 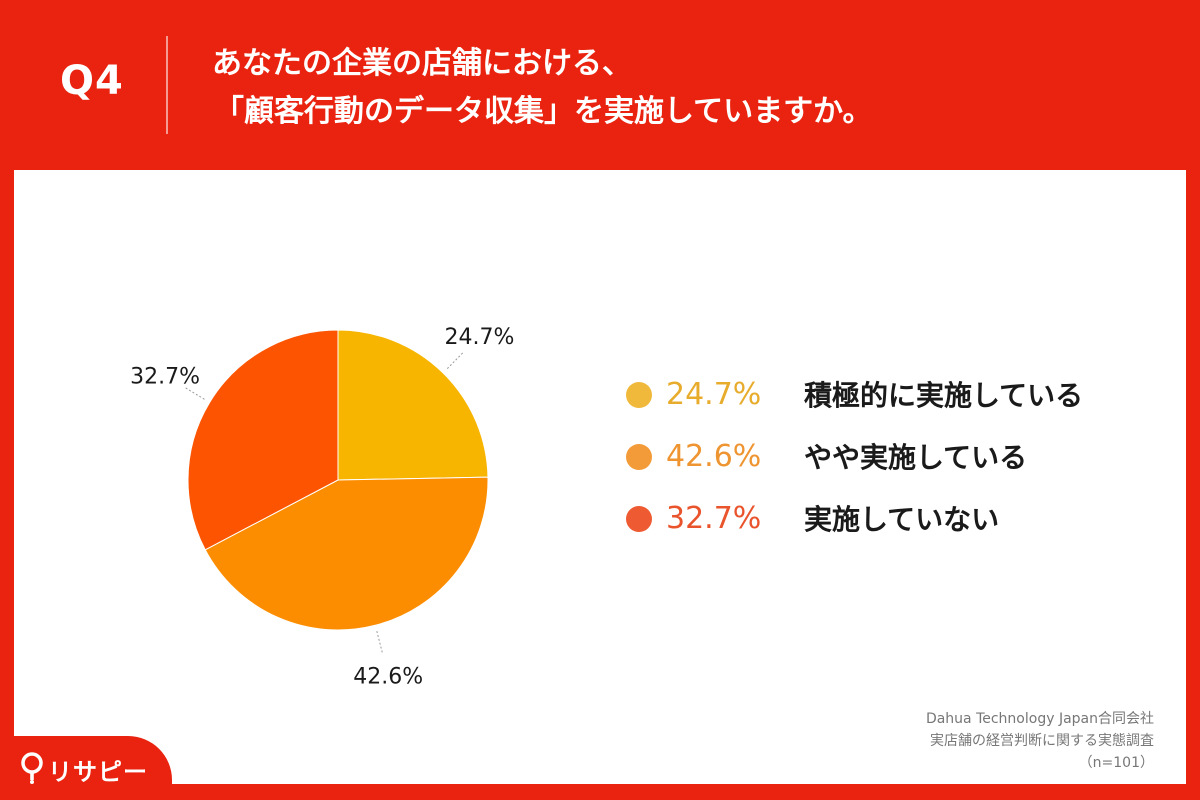 What do you see at coordinates (1039, 719) in the screenshot?
I see `source-company: Dahua Technology Japan合同会社` at bounding box center [1039, 719].